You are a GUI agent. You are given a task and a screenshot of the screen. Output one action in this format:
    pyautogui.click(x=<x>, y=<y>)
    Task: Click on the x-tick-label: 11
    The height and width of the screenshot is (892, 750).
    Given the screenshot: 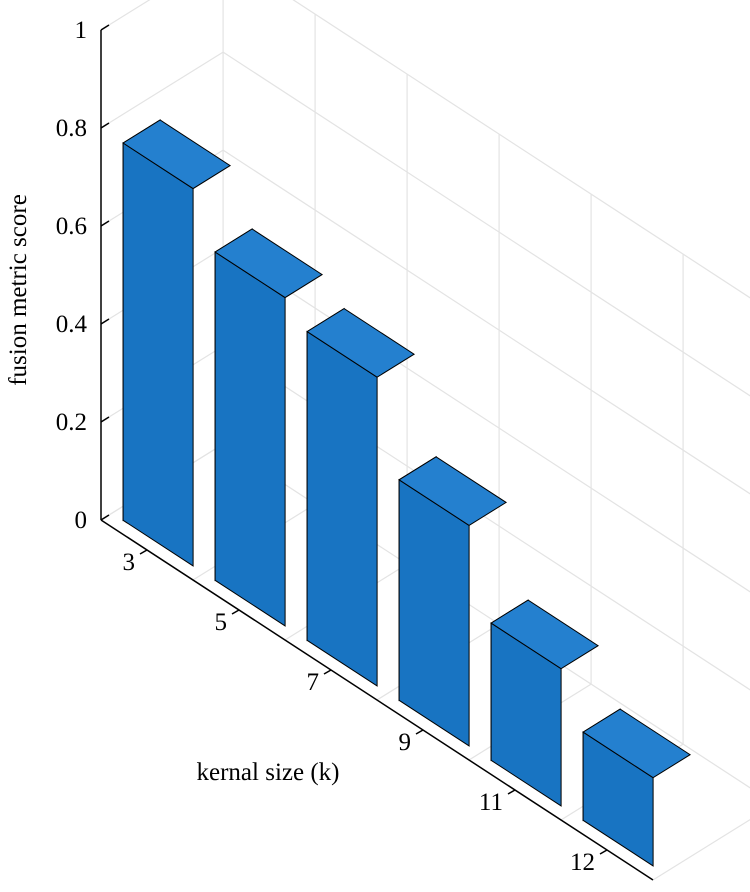 What is the action you would take?
    pyautogui.click(x=491, y=802)
    